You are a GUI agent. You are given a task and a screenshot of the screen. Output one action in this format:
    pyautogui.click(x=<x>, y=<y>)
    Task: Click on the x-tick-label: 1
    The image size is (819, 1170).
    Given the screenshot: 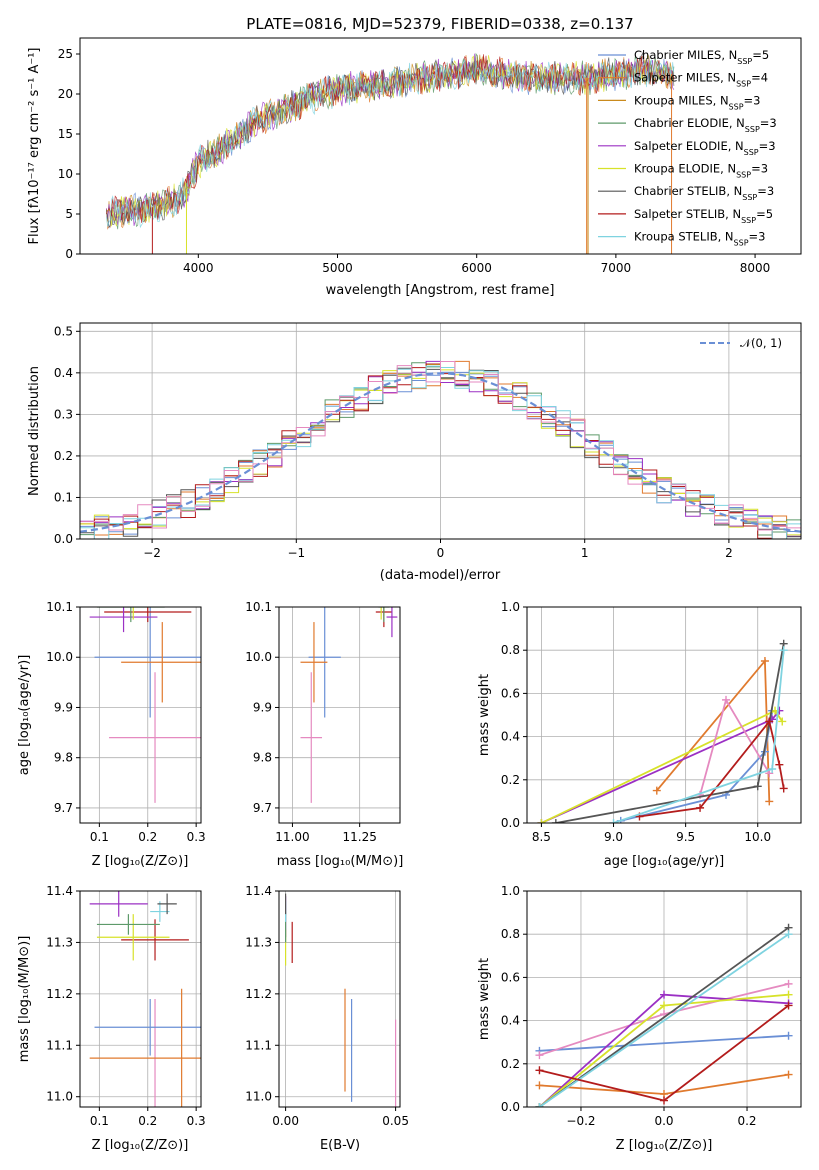 What is the action you would take?
    pyautogui.click(x=585, y=553)
    